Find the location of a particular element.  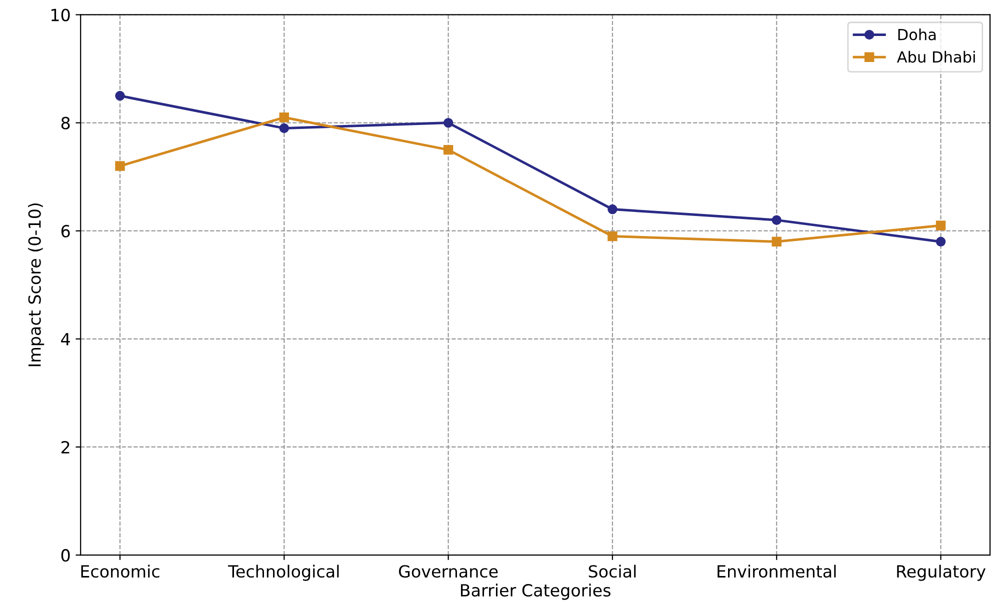

y-tick-label: 2 is located at coordinates (65, 447).